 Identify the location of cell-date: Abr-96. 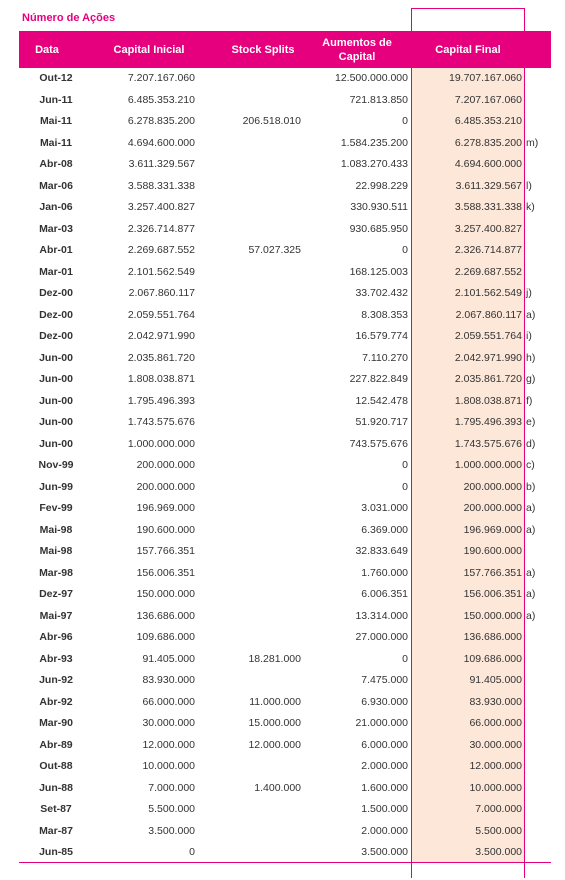
(56, 637).